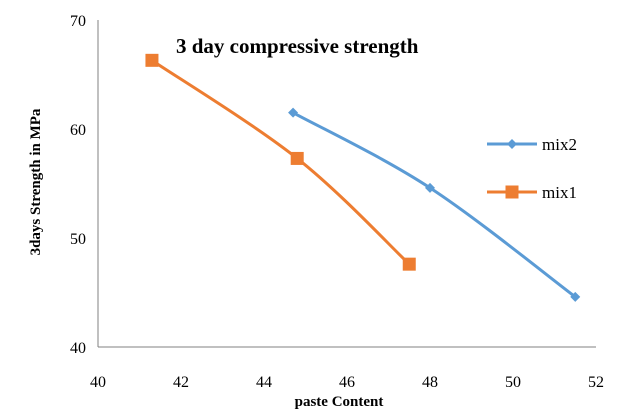  I want to click on legend: mix2 mix1, so click(532, 168).